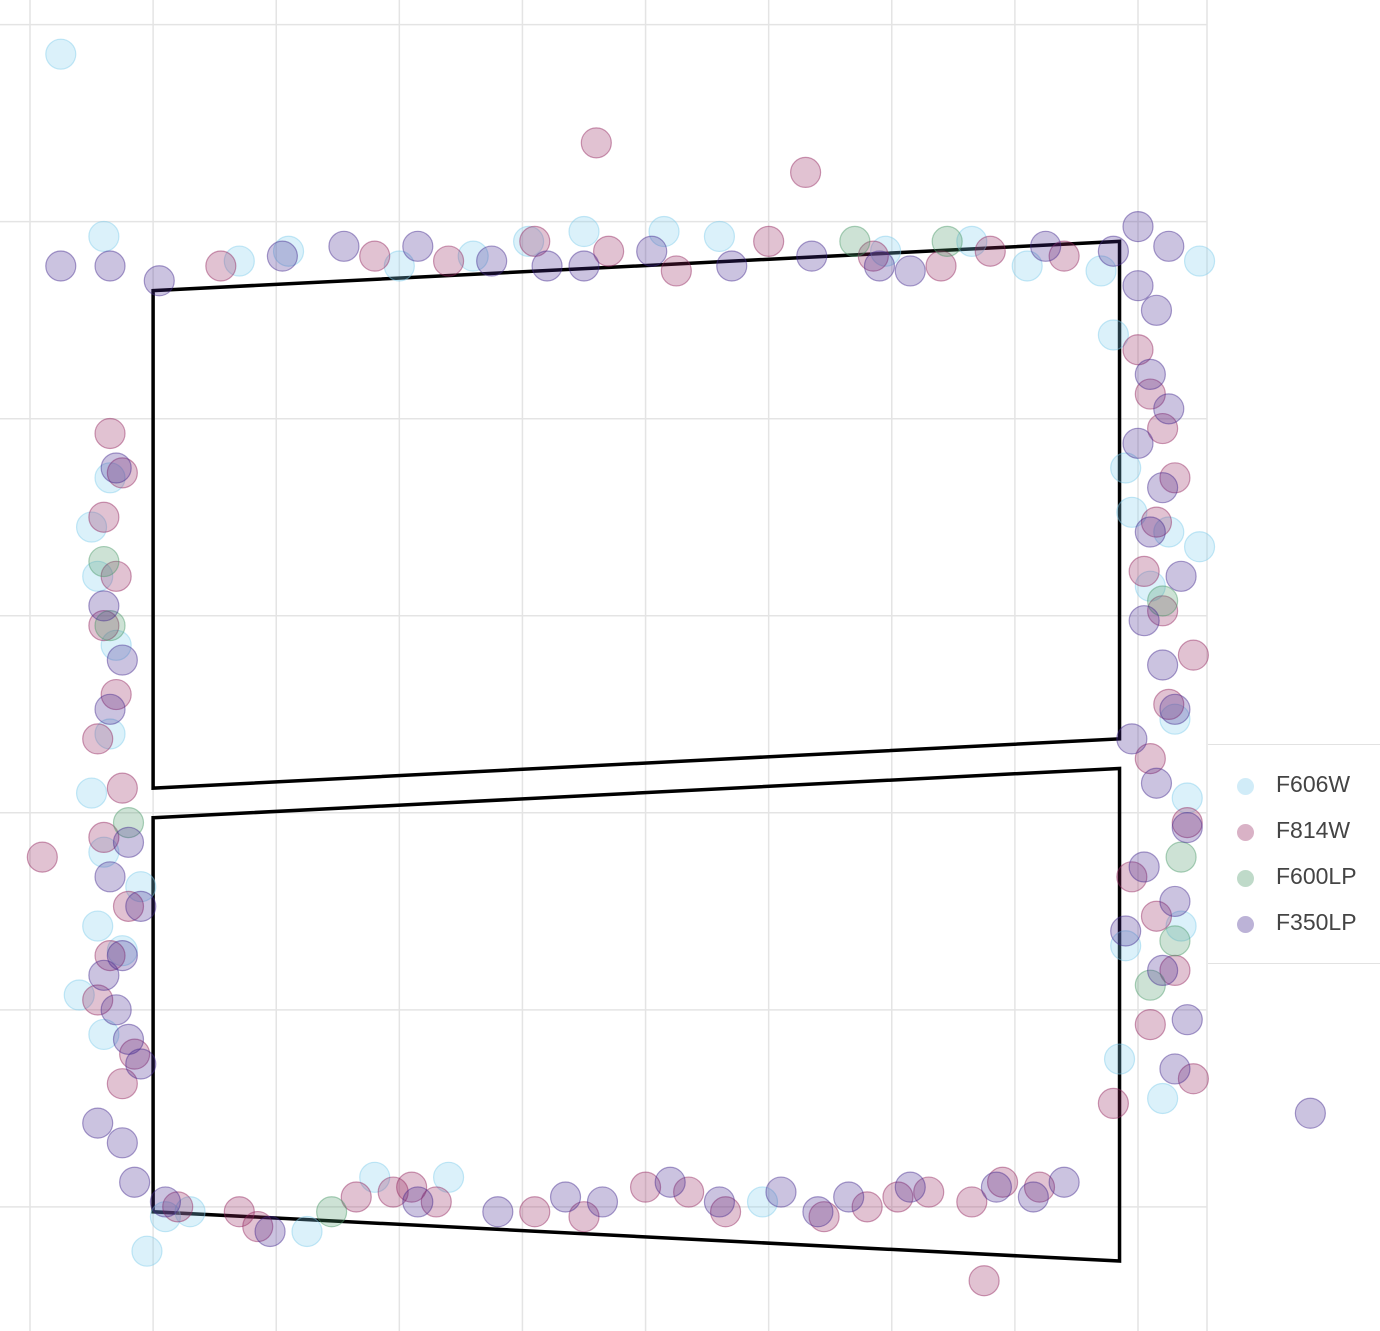  What do you see at coordinates (1294, 876) in the screenshot?
I see `legend-item-f600lp: F600LP` at bounding box center [1294, 876].